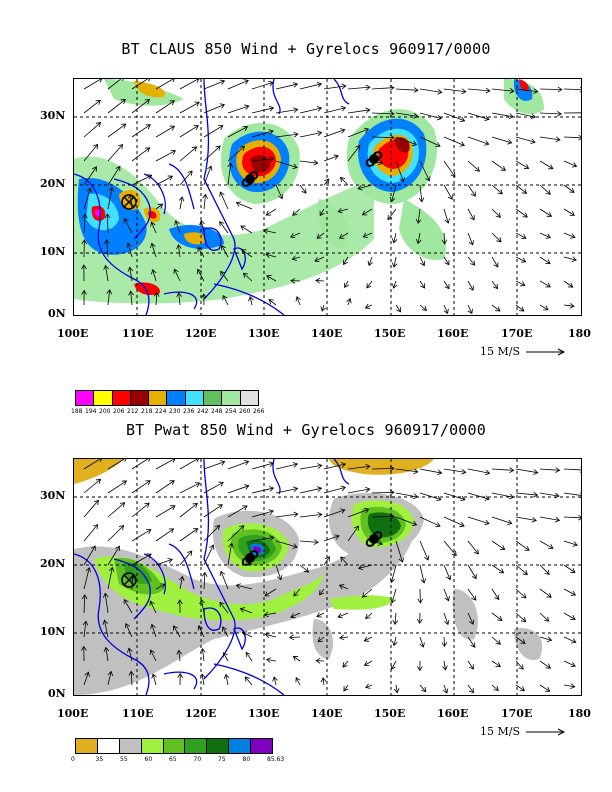 Image resolution: width=612 pixels, height=792 pixels. I want to click on panel1-xlabel: 150E, so click(390, 333).